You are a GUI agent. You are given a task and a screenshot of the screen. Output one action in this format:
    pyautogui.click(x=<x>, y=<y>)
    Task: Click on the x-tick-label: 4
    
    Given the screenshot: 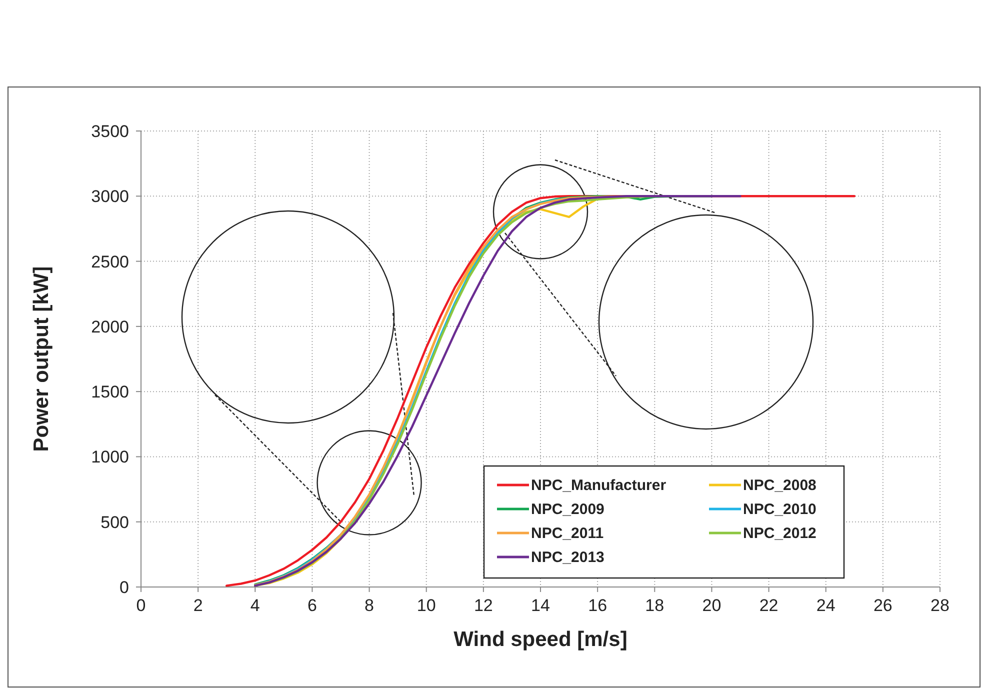 What is the action you would take?
    pyautogui.click(x=255, y=605)
    